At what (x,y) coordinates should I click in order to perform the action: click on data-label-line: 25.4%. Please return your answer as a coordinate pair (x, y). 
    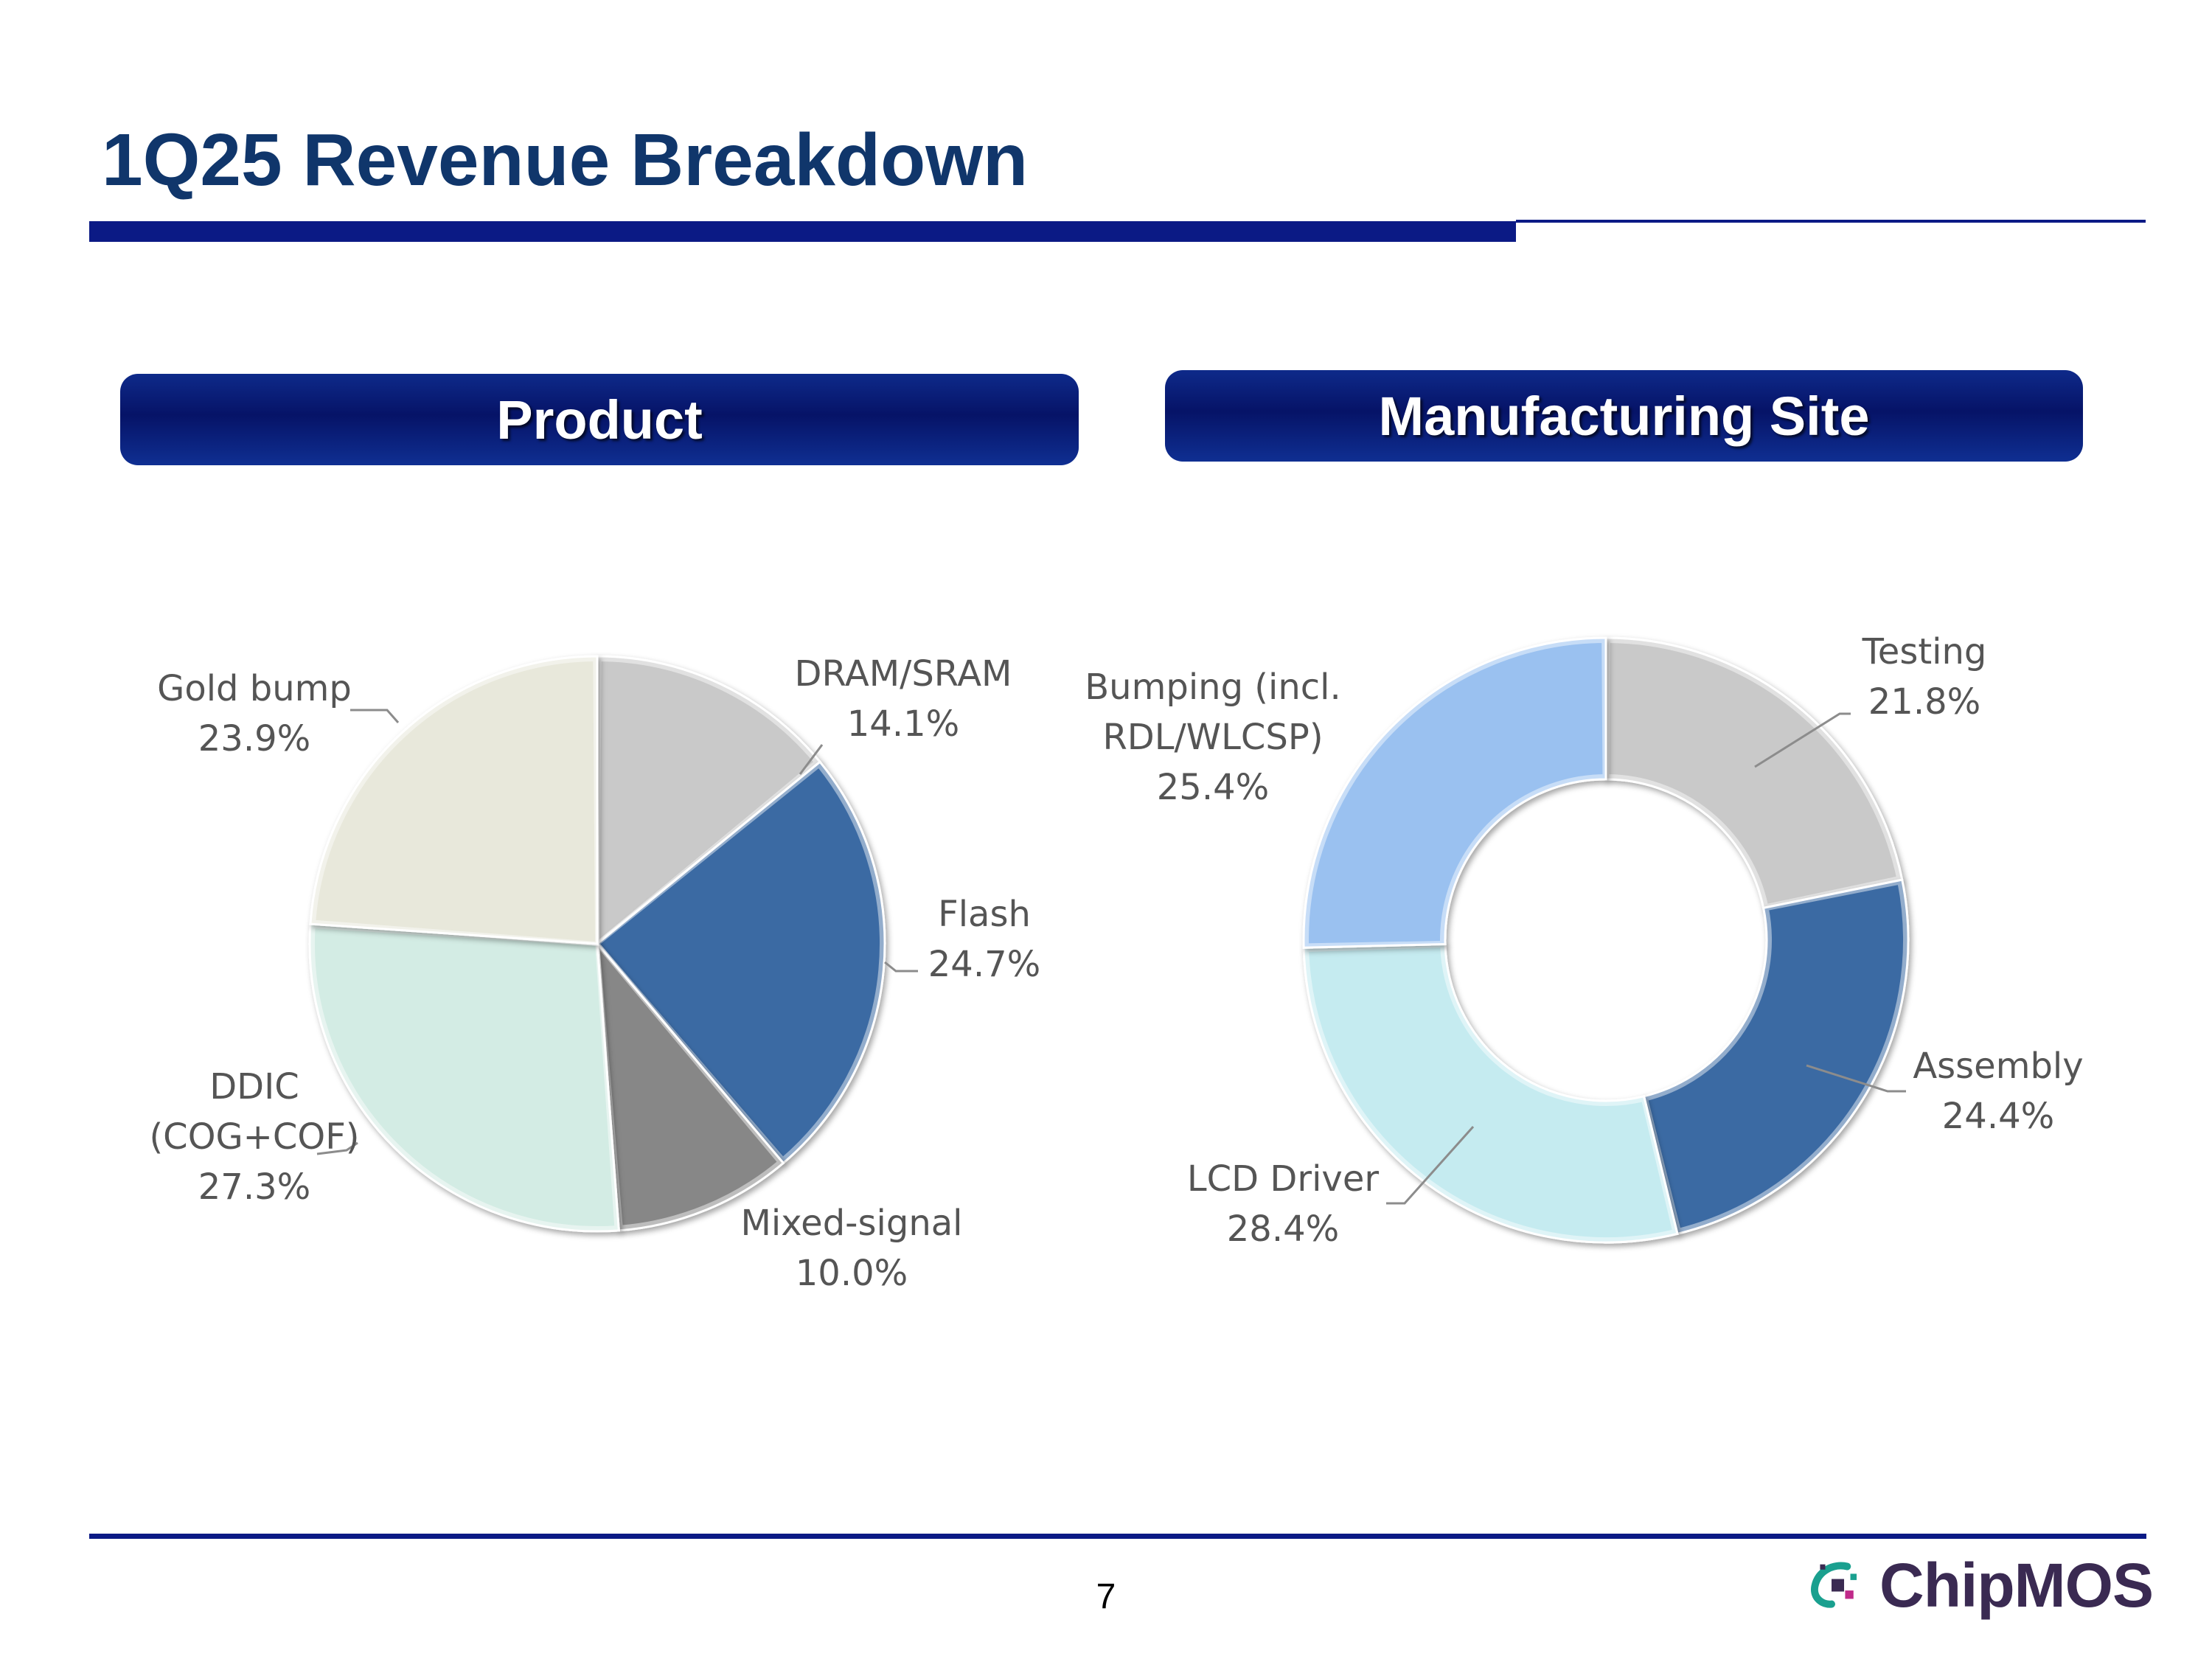
    Looking at the image, I should click on (1213, 787).